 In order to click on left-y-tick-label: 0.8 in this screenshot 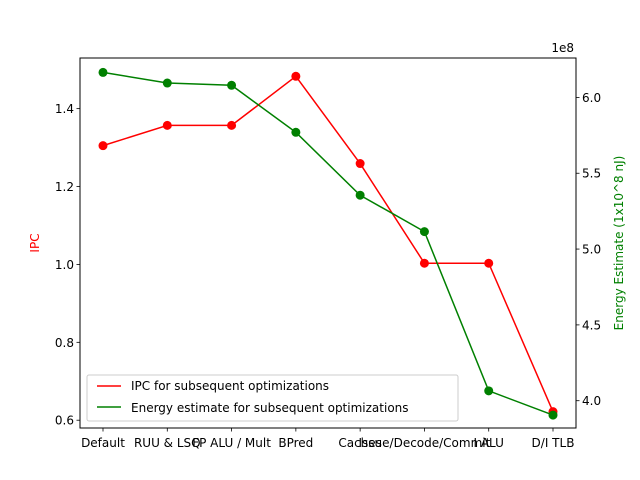, I will do `click(64, 343)`.